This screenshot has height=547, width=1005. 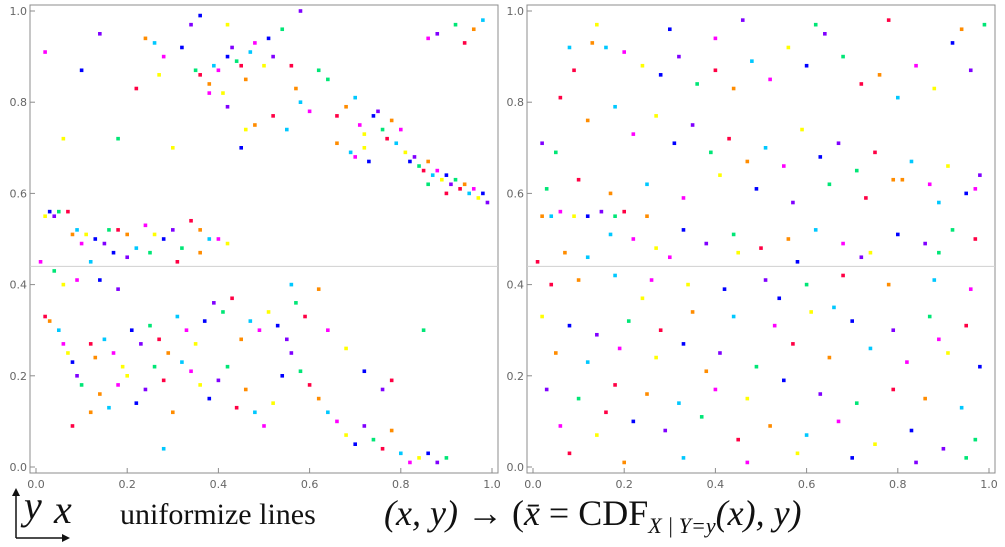 What do you see at coordinates (19, 11) in the screenshot?
I see `y-tick-label: 1.0` at bounding box center [19, 11].